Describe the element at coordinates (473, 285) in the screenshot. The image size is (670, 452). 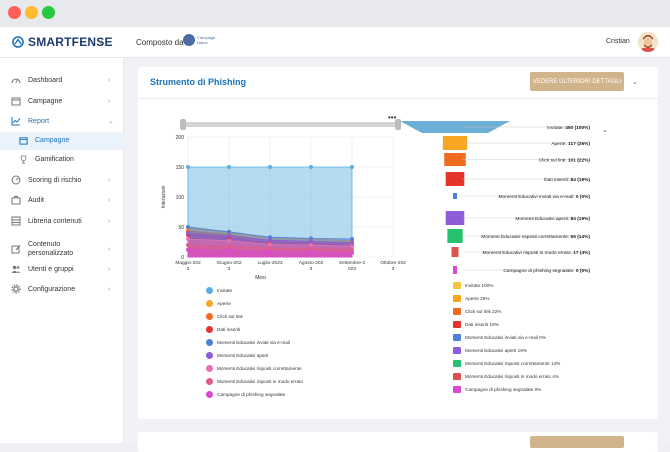
I see `legend-item: Invitate 100%` at that location.